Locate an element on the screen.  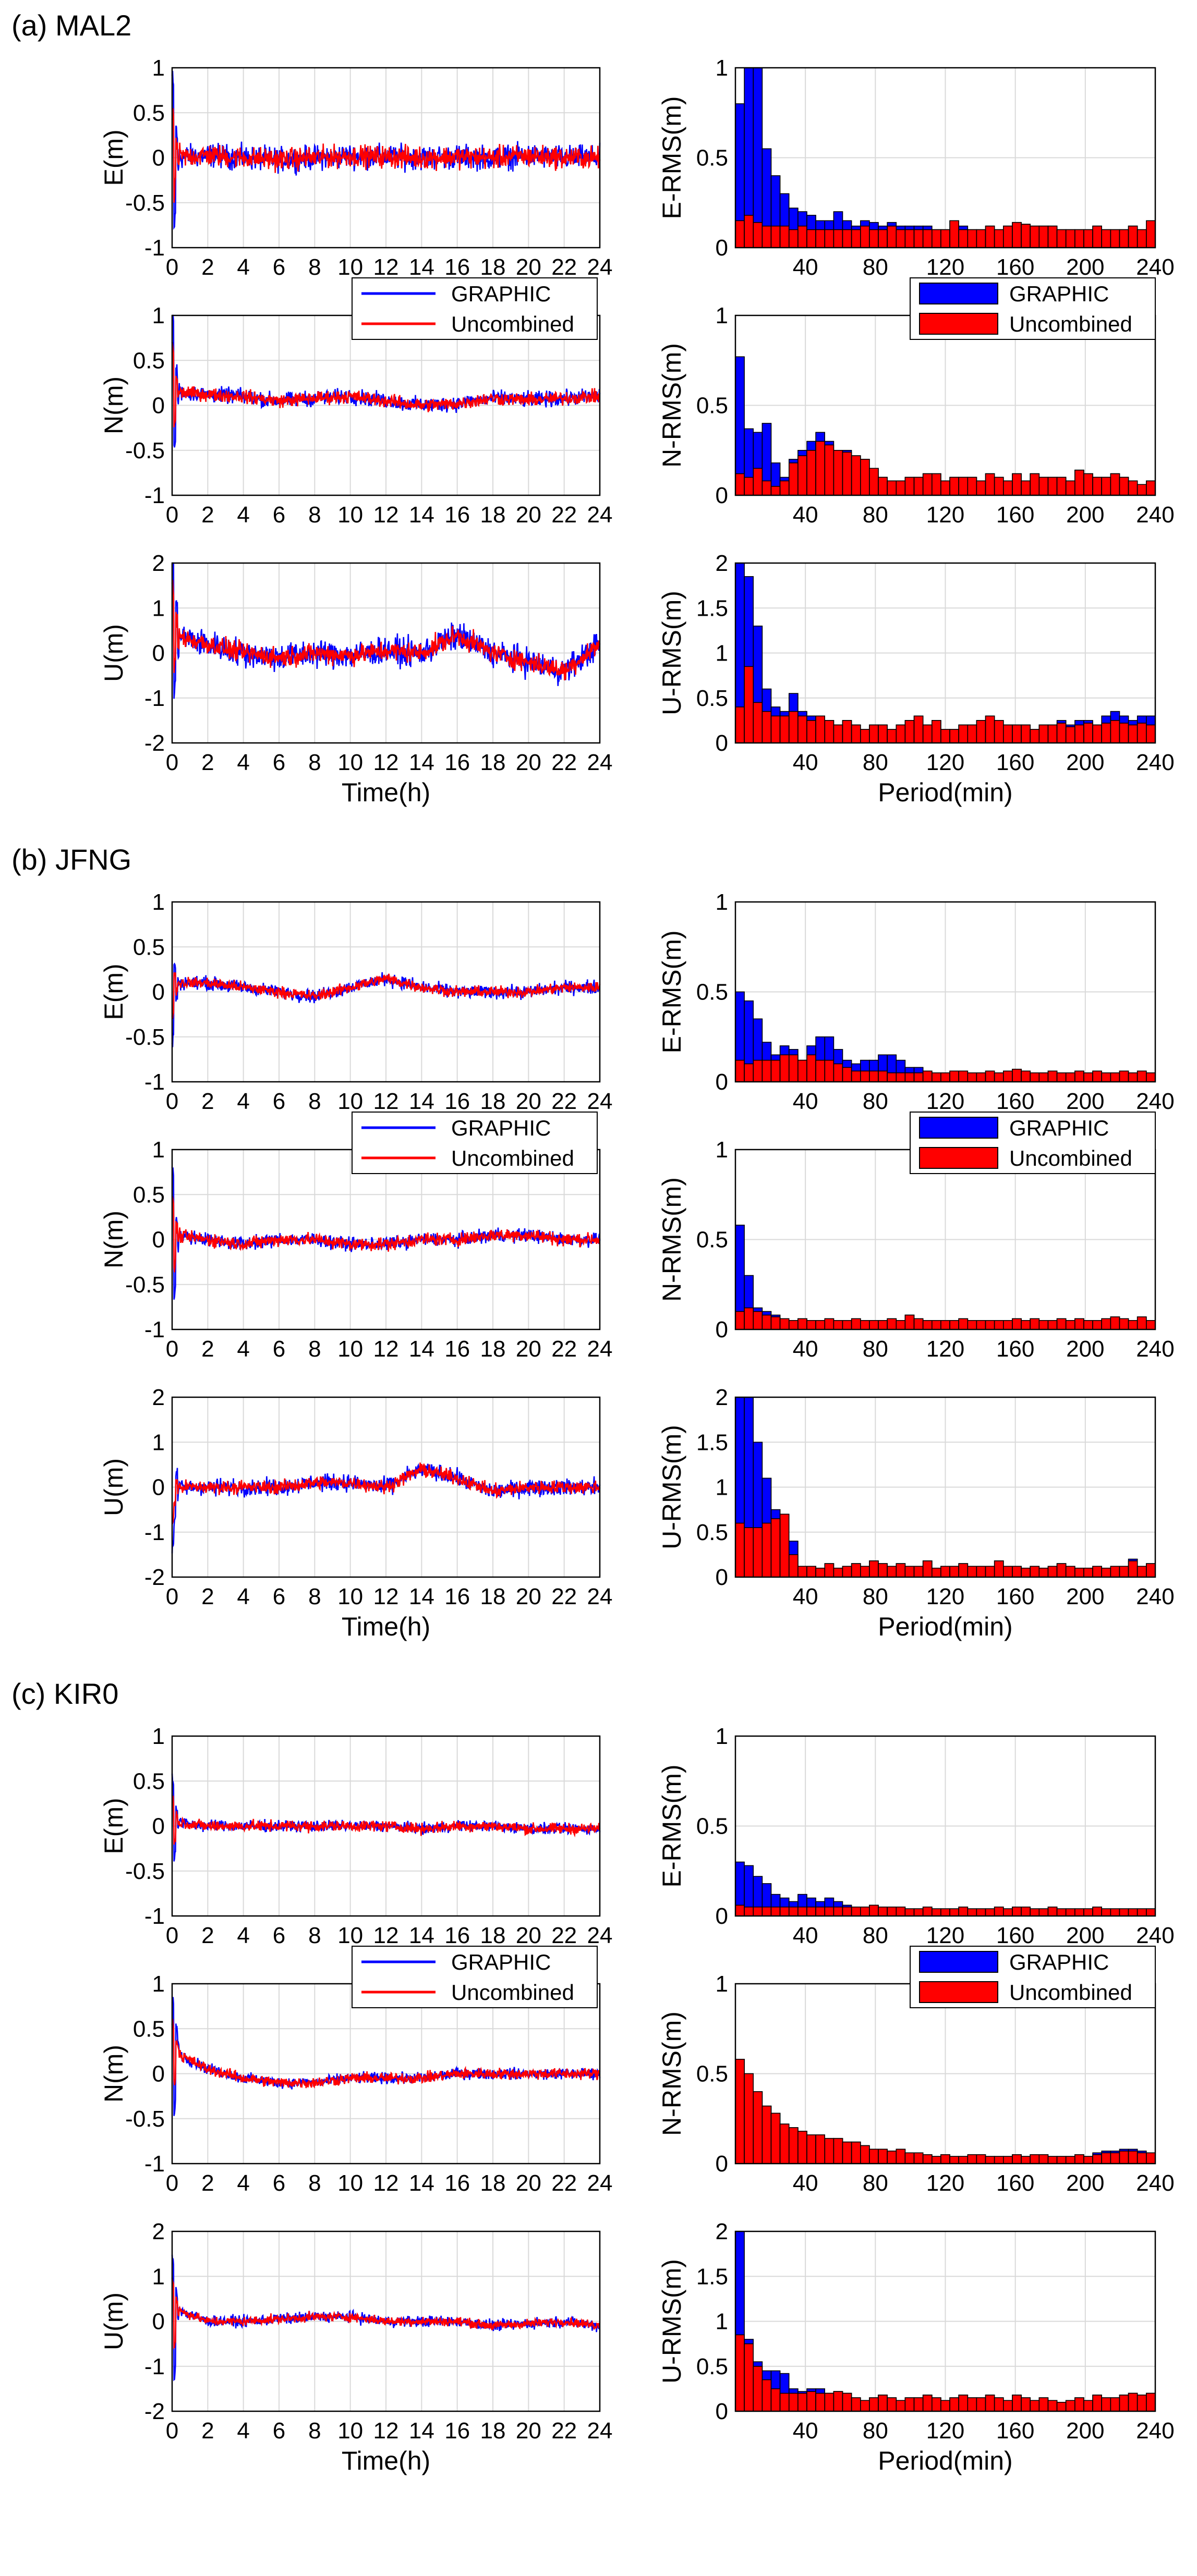
legend-label-uncombined: Uncombined is located at coordinates (1071, 1158).